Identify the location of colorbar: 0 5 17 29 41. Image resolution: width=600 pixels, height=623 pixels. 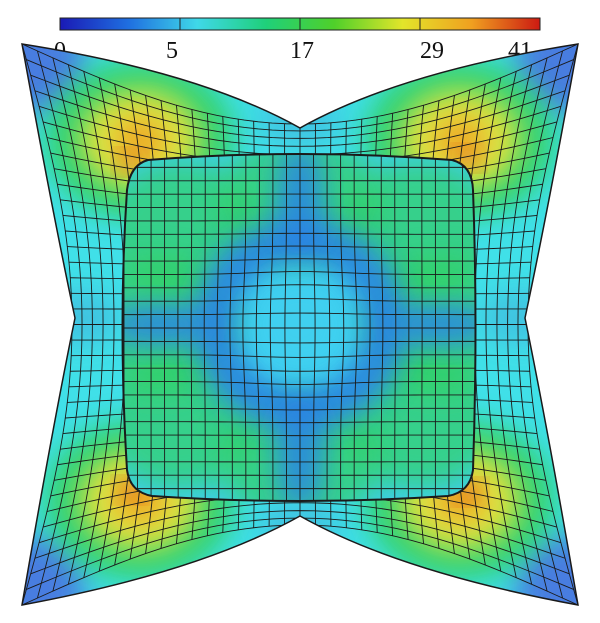
(297, 40).